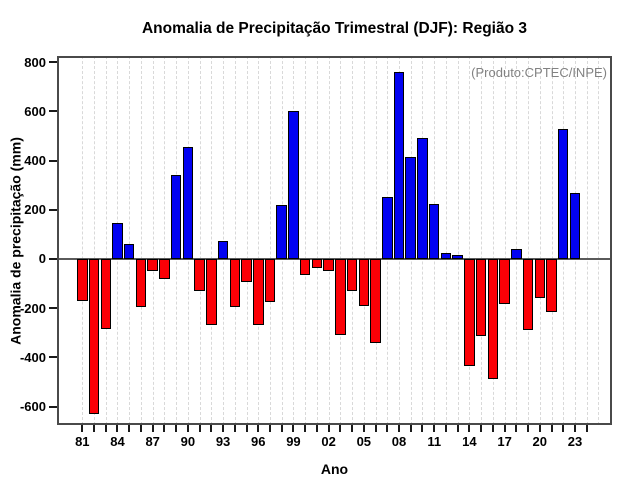 This screenshot has height=500, width=640. Describe the element at coordinates (152, 441) in the screenshot. I see `x-tick-label-87: 87` at that location.